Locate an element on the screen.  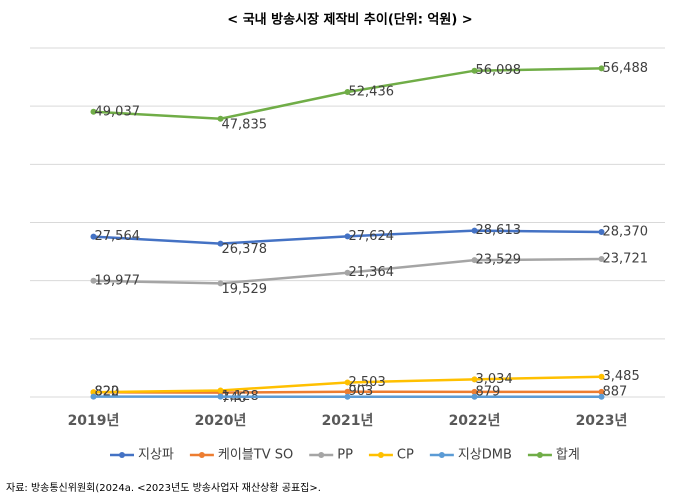
data-label: 49,037 is located at coordinates (118, 111).